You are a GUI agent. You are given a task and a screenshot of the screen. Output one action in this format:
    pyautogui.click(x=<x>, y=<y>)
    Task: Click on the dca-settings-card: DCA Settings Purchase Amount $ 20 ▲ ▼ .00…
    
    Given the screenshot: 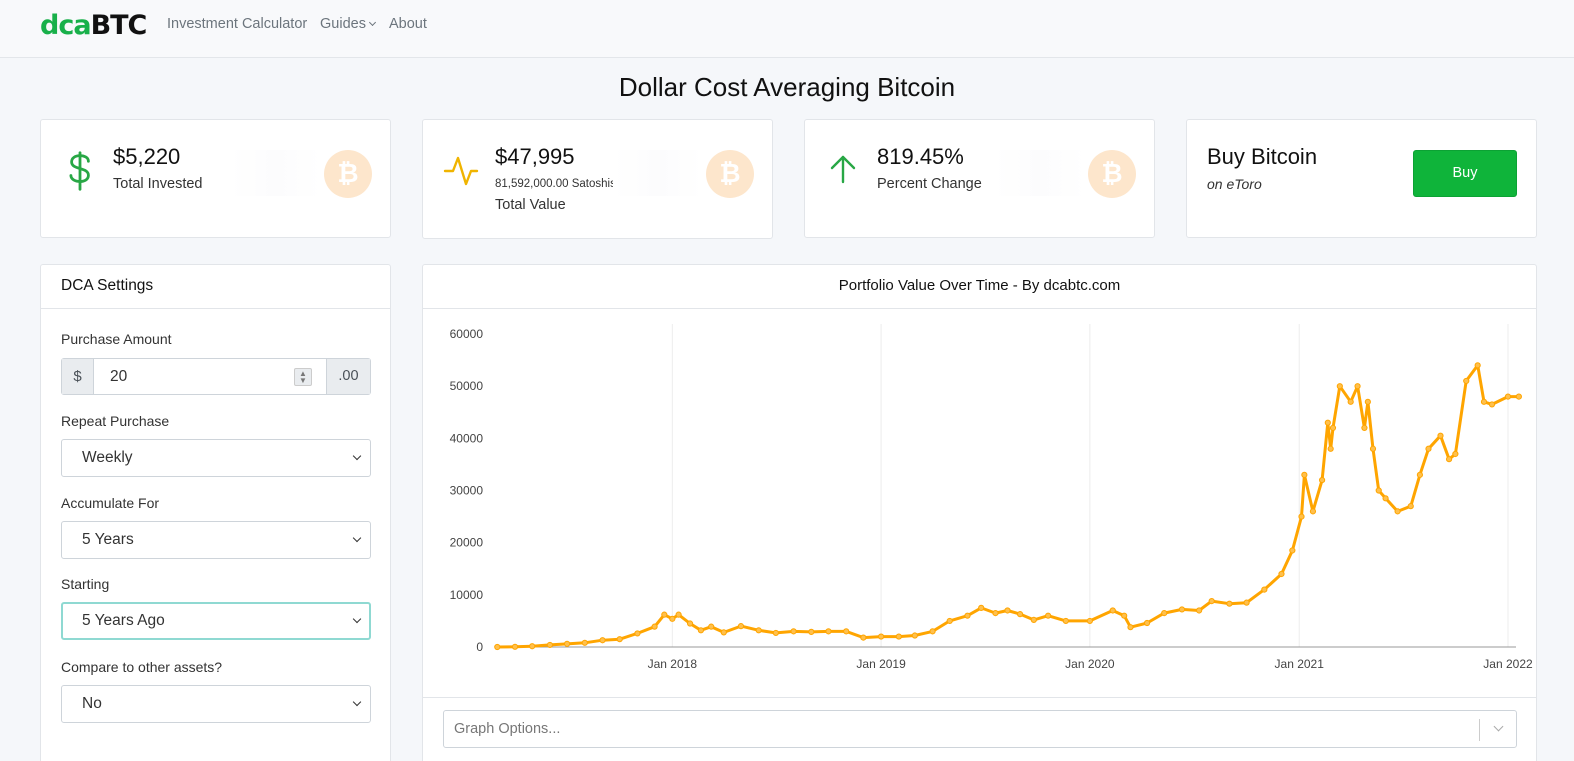 What is the action you would take?
    pyautogui.click(x=215, y=512)
    